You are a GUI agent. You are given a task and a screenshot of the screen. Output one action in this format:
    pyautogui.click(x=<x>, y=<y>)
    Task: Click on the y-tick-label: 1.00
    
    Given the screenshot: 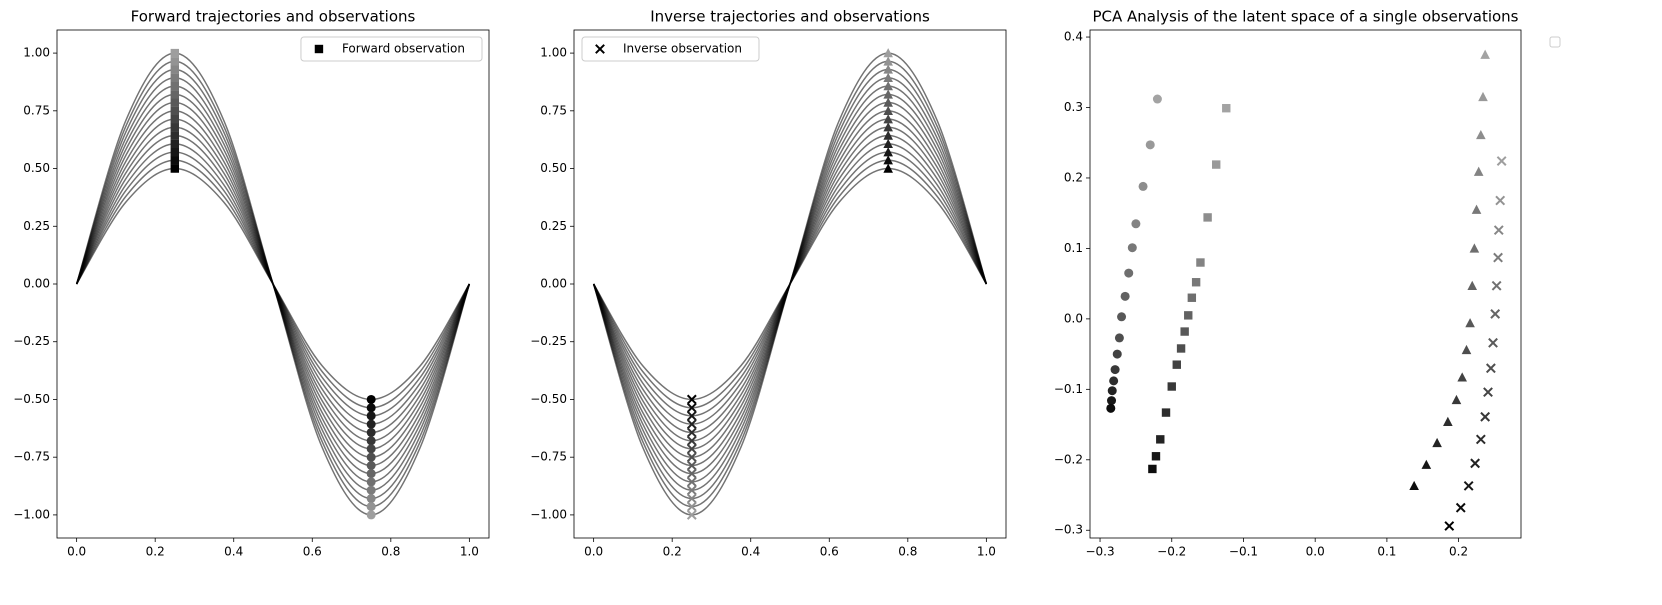 What is the action you would take?
    pyautogui.click(x=36, y=53)
    